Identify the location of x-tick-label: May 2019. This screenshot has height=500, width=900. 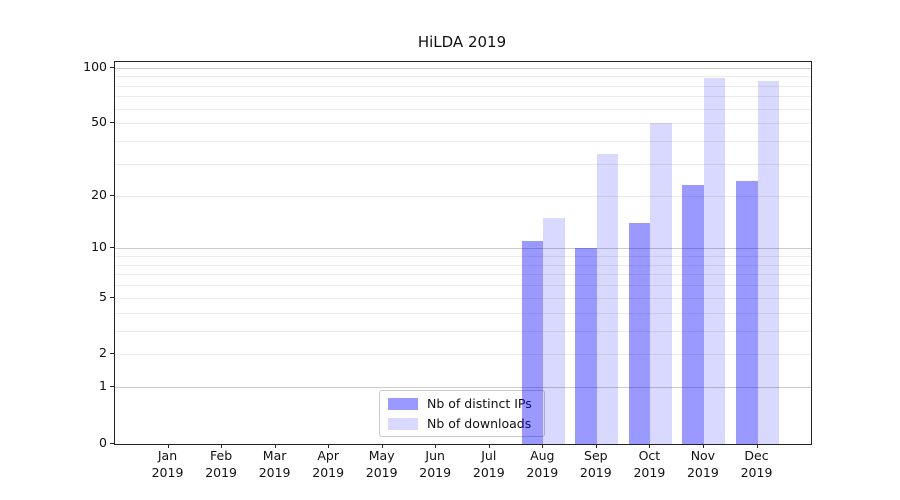
(381, 464).